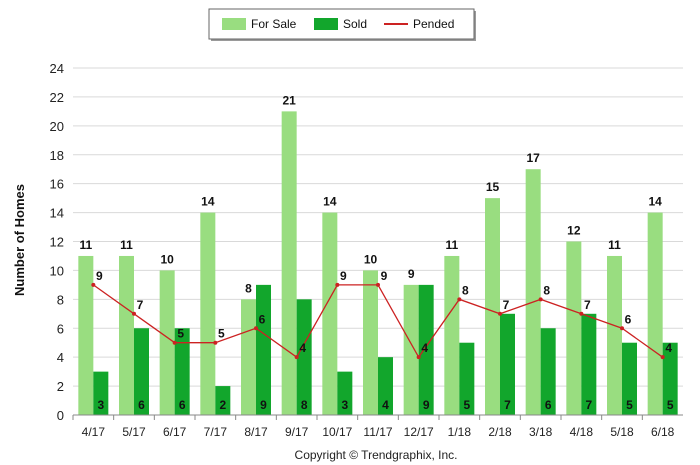  Describe the element at coordinates (57, 270) in the screenshot. I see `y-tick-label-10: 10` at that location.